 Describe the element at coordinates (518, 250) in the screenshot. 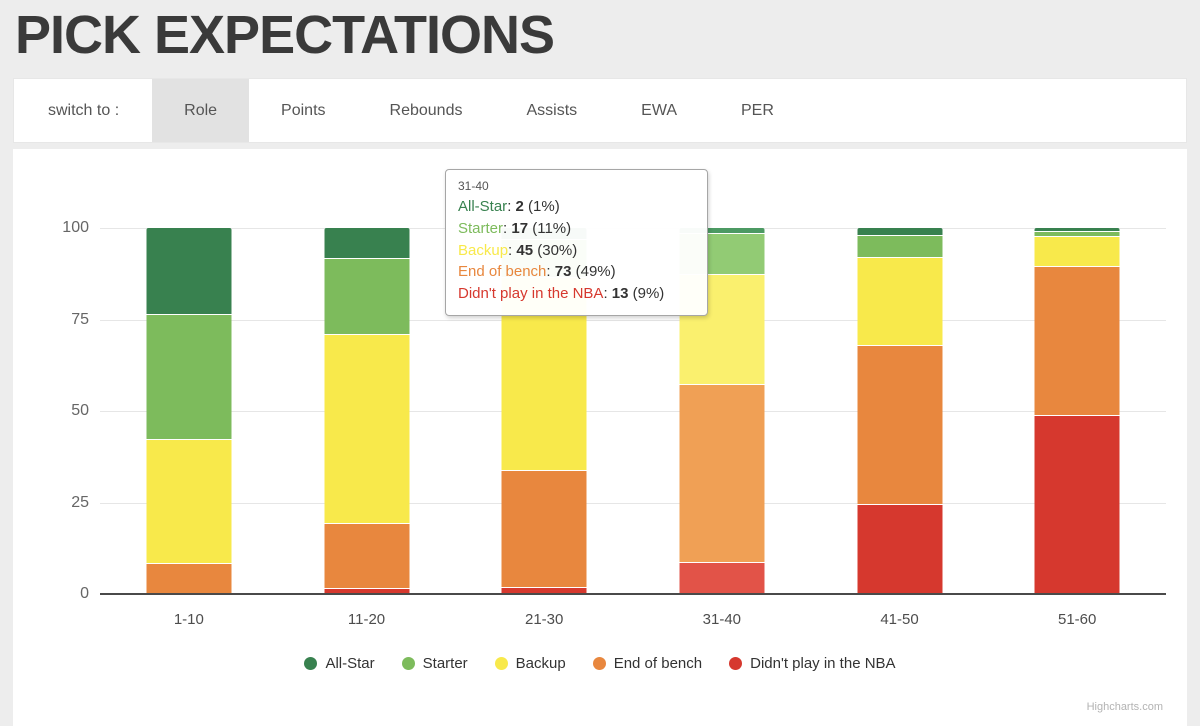

I see `tooltip-row-backup: Backup: 45 (30%)` at that location.